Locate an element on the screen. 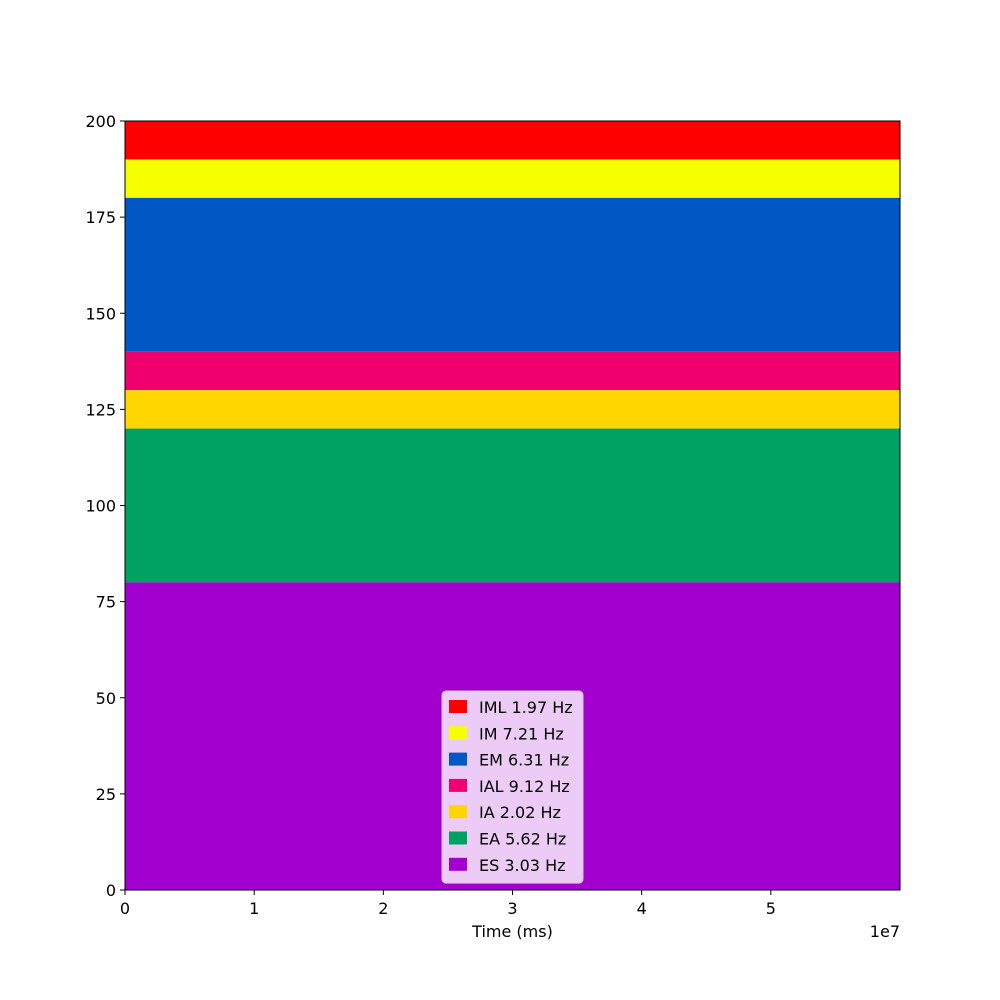  legend-entry: IML 1.97 Hz is located at coordinates (526, 707).